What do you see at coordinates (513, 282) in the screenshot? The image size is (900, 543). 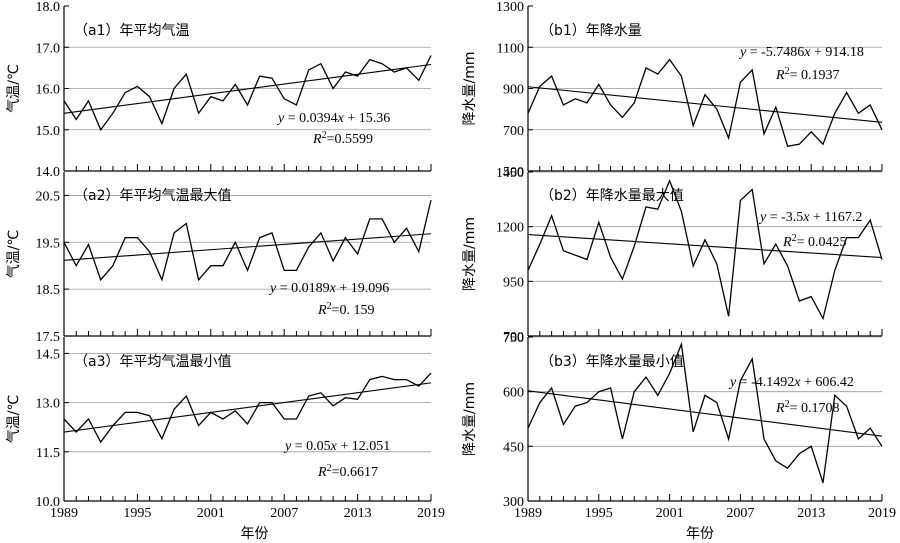 I see `y-tick-label-b2-1: 950` at bounding box center [513, 282].